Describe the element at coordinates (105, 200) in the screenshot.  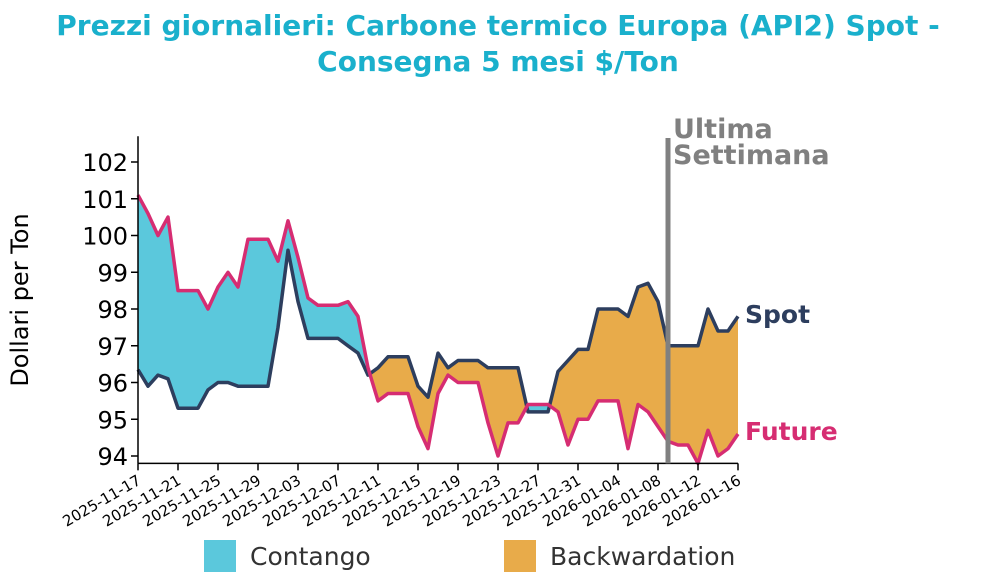
I see `y-tick-label: 101` at that location.